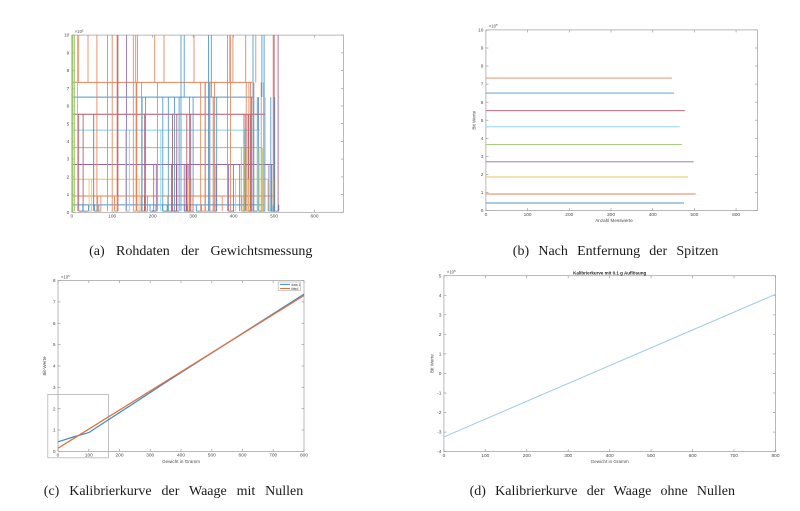  I want to click on svg-text:Kalibrierkurve mit 0.1 g Auflö: Kalibrierkurve mit 0.1 g Auflösung, so click(609, 272).